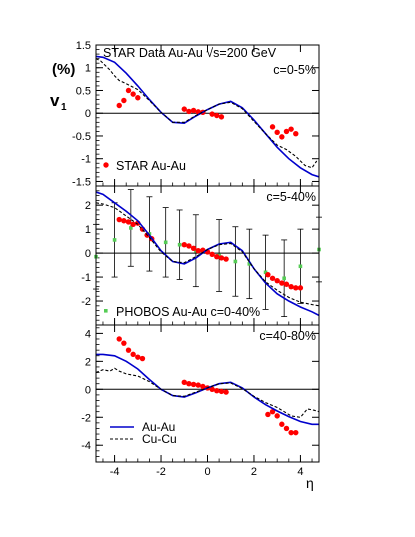  Describe the element at coordinates (254, 472) in the screenshot. I see `x-tick-label: 2` at that location.